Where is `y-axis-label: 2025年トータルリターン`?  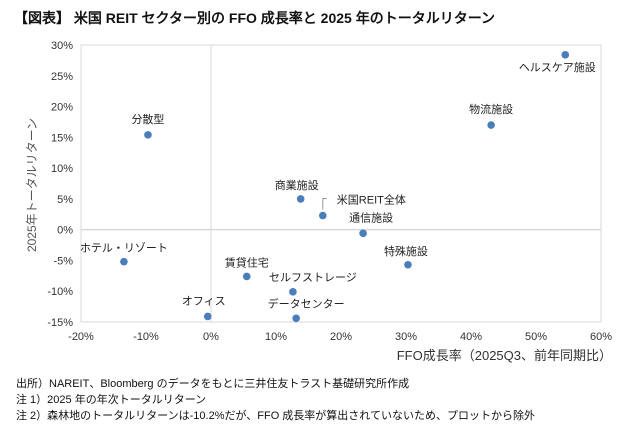 y-axis-label: 2025年トータルリターン is located at coordinates (32, 185).